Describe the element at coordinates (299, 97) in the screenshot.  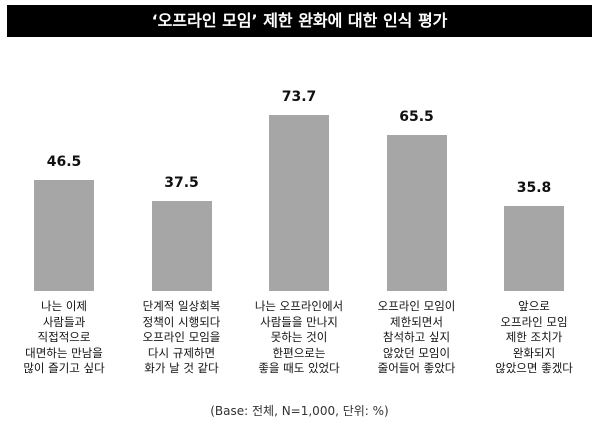
I see `value-label: 73.7` at that location.